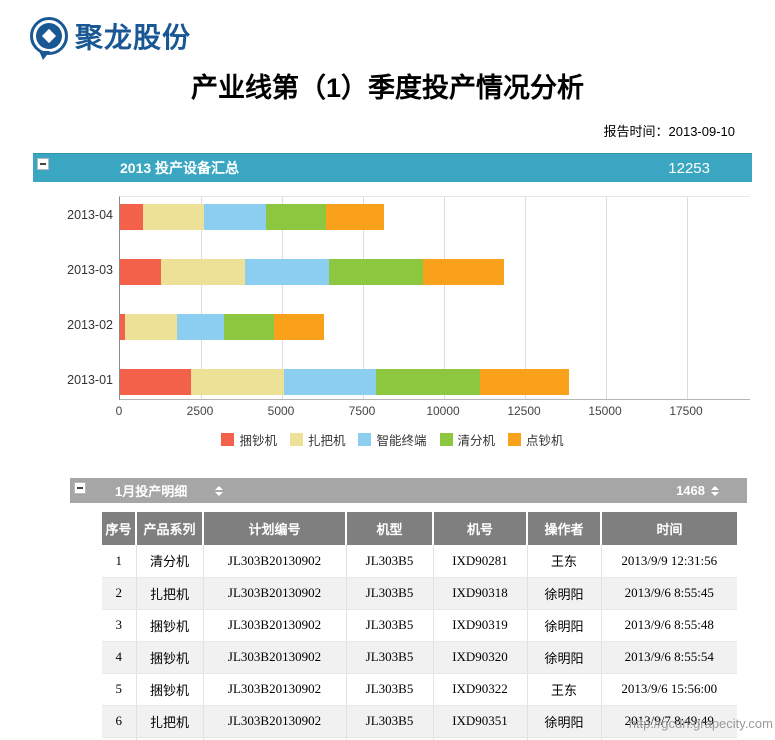  Describe the element at coordinates (275, 528) in the screenshot. I see `column-header: 计划编号` at that location.